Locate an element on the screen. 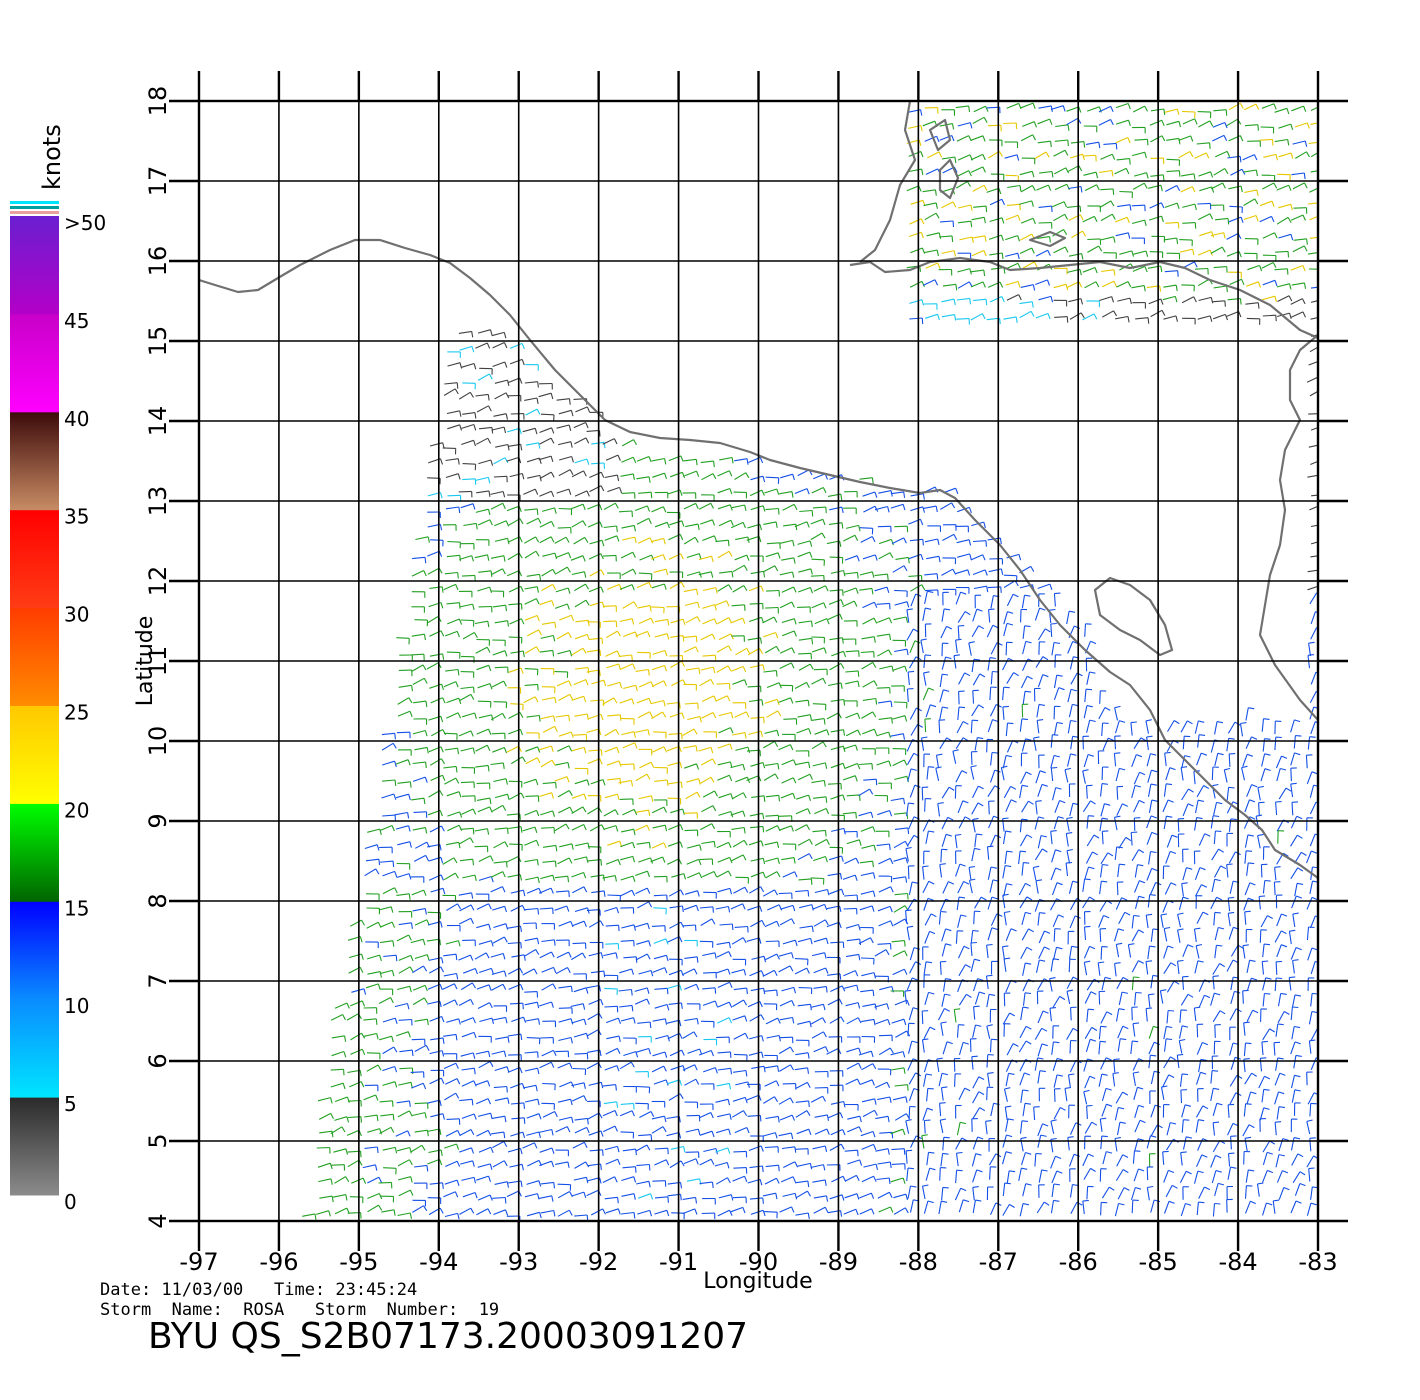 The width and height of the screenshot is (1420, 1400). colorbar-band is located at coordinates (34, 363).